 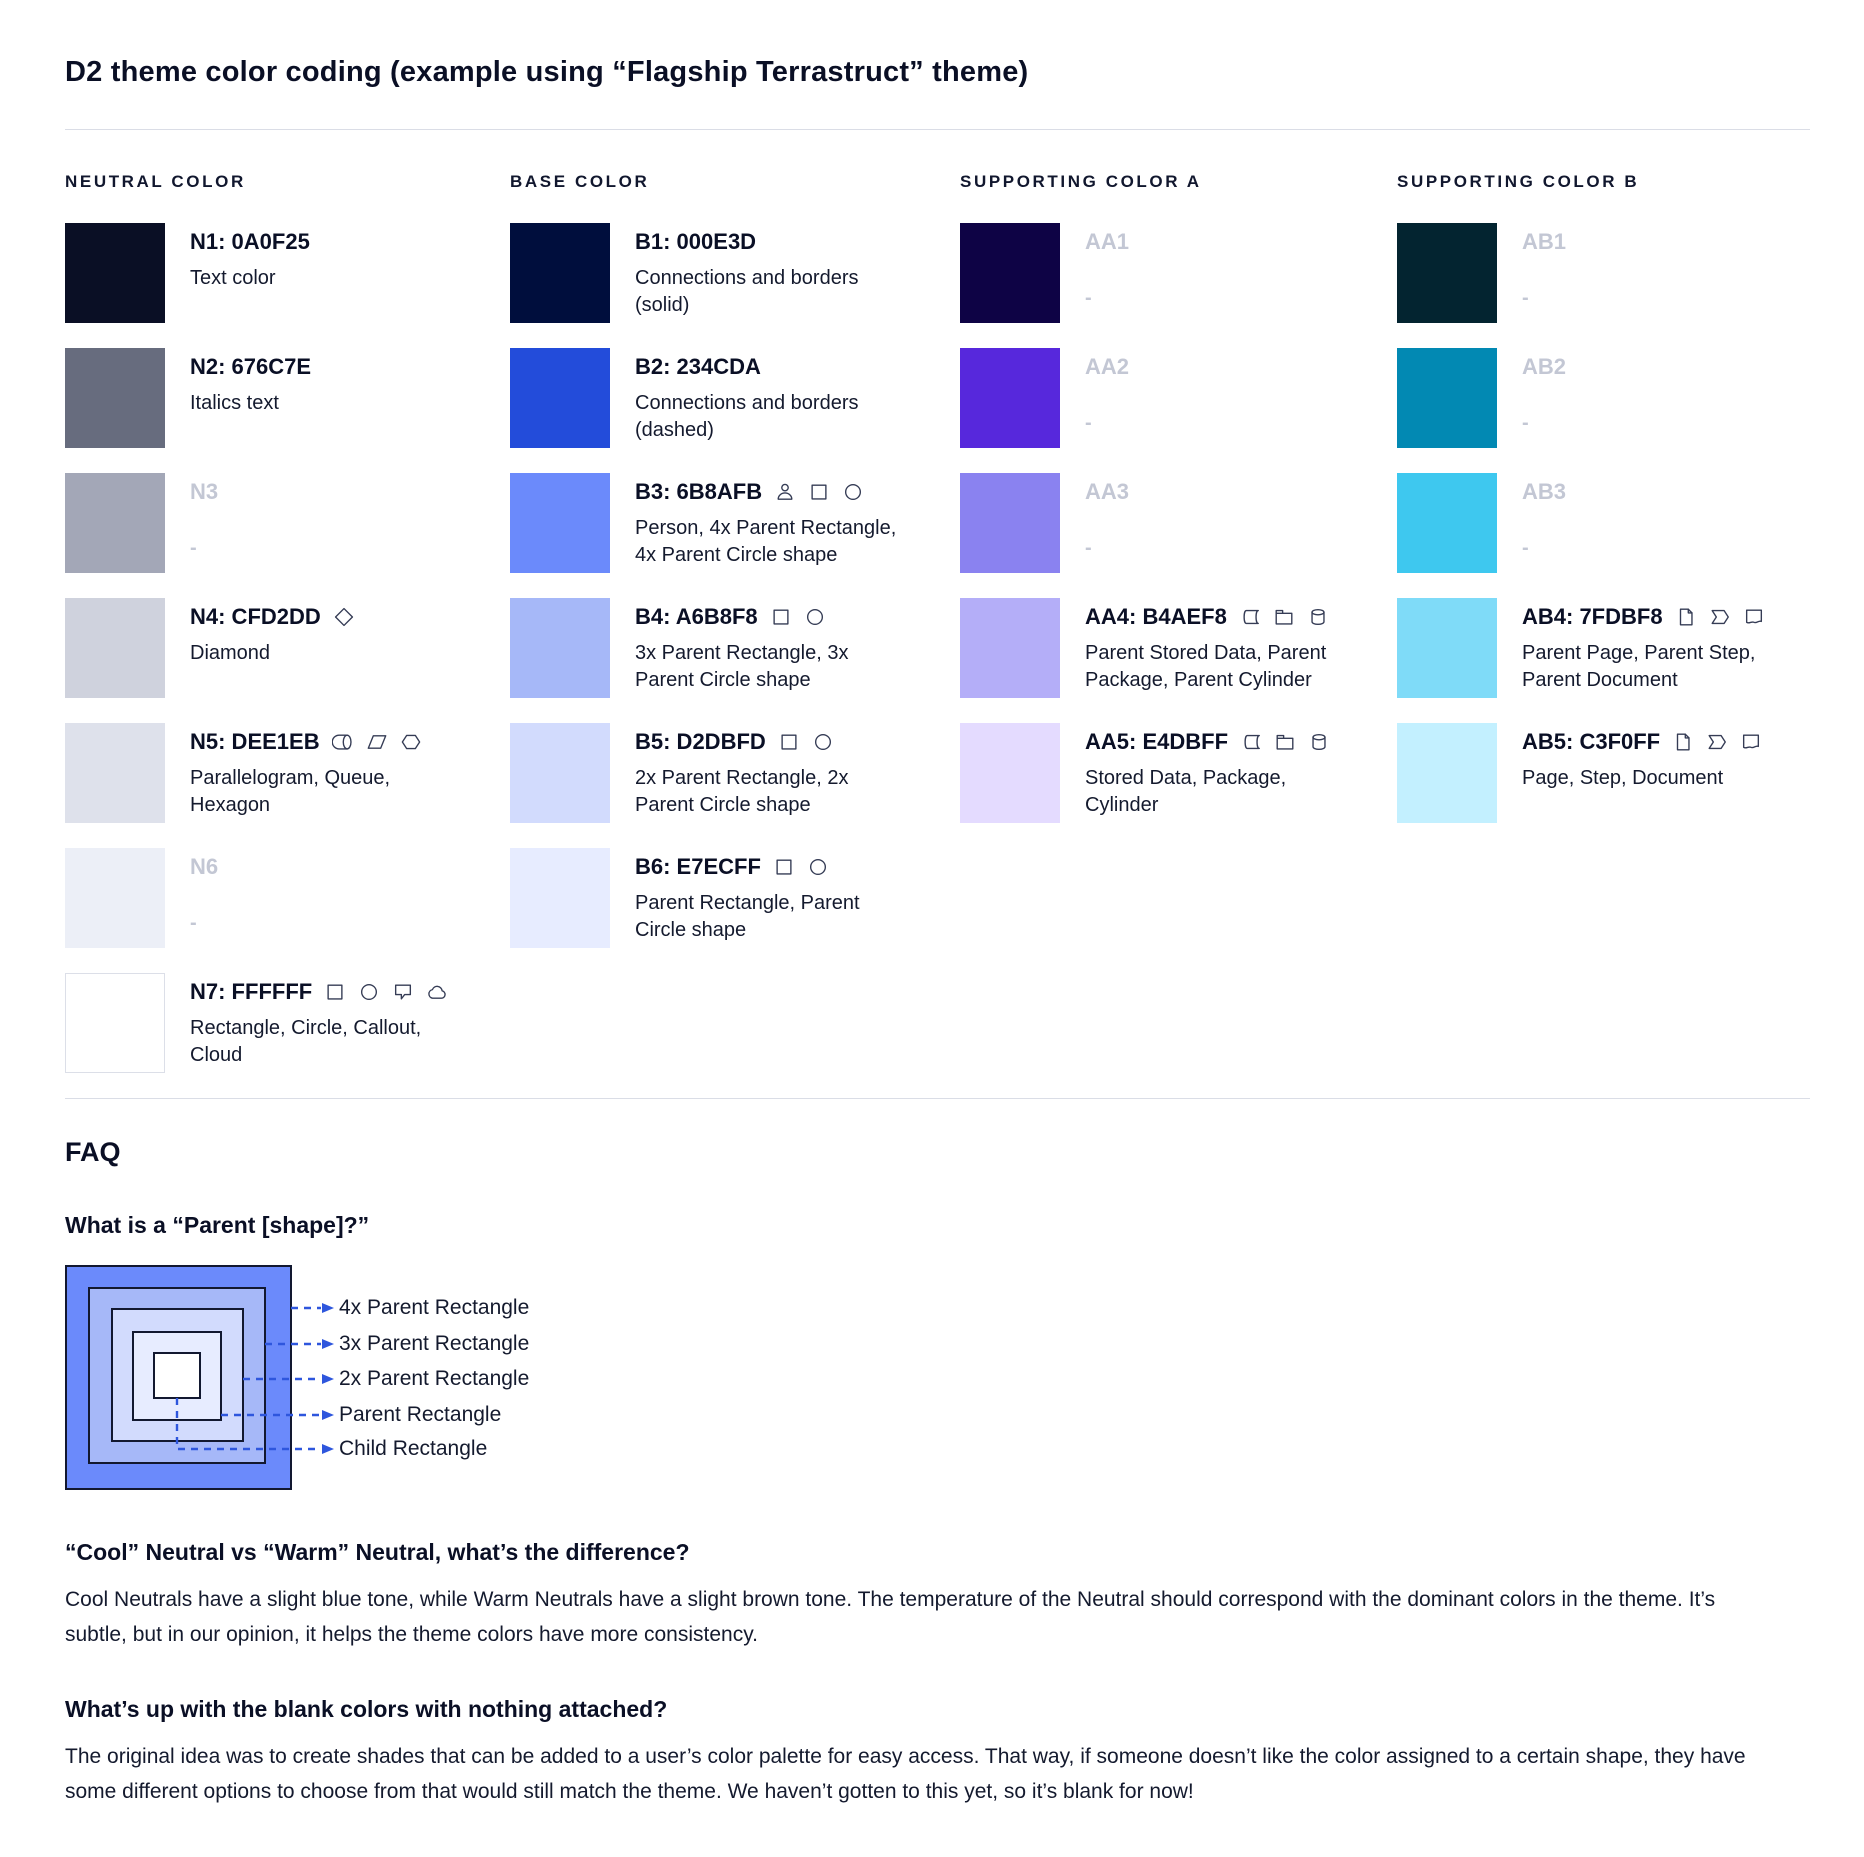 What do you see at coordinates (1544, 366) in the screenshot?
I see `color-code-label: AB2` at bounding box center [1544, 366].